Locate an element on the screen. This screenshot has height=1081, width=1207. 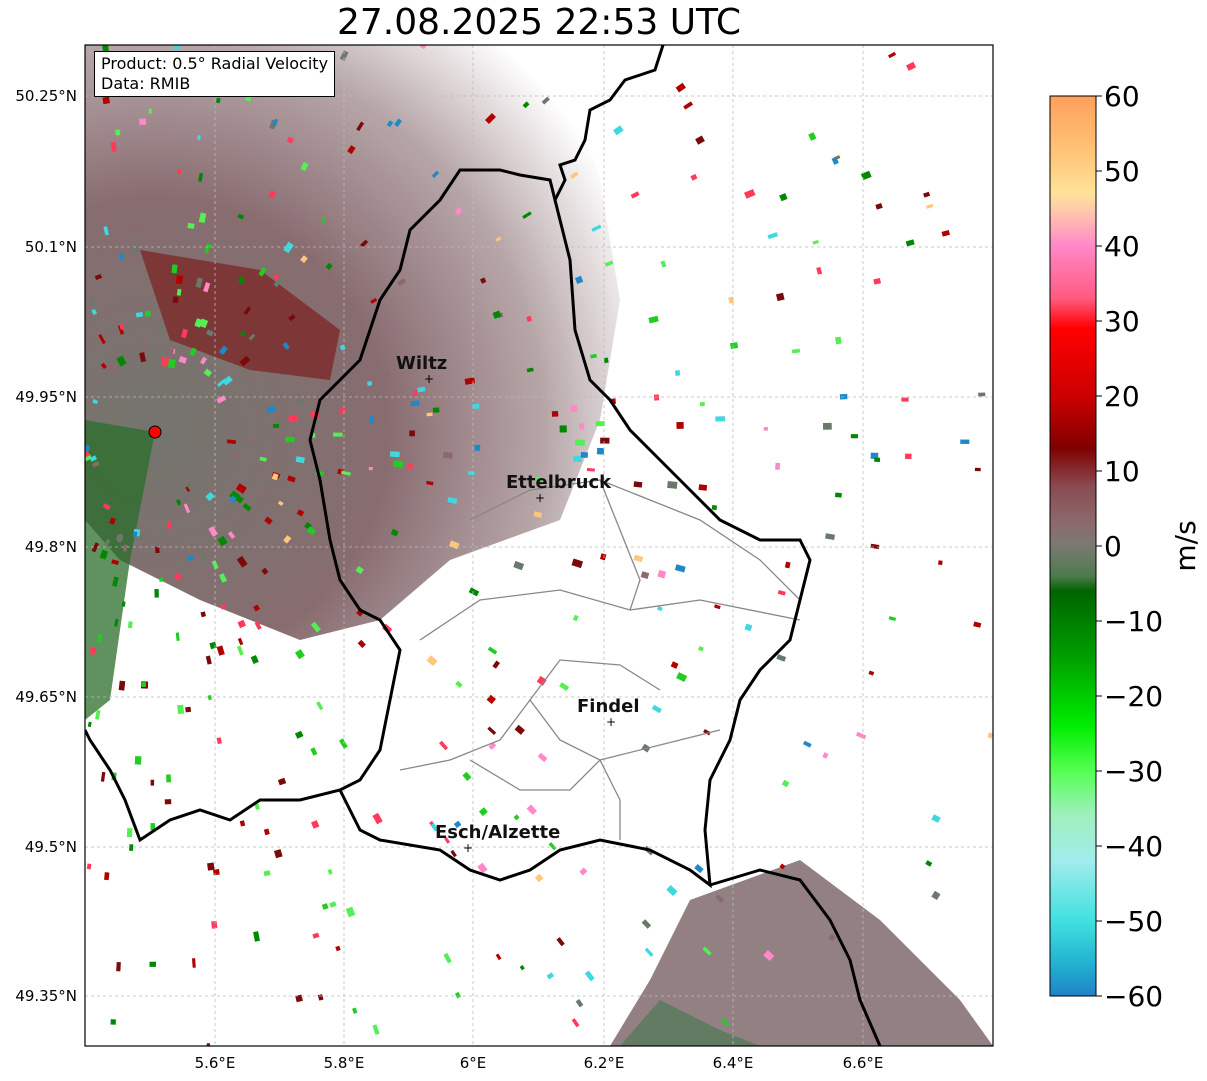
lat-tick-label: 49.5°N is located at coordinates (51, 847).